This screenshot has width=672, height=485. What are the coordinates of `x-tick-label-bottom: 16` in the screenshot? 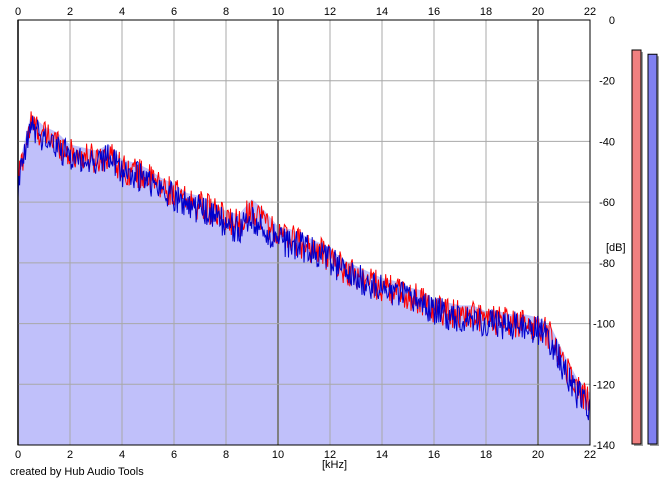 It's located at (434, 455).